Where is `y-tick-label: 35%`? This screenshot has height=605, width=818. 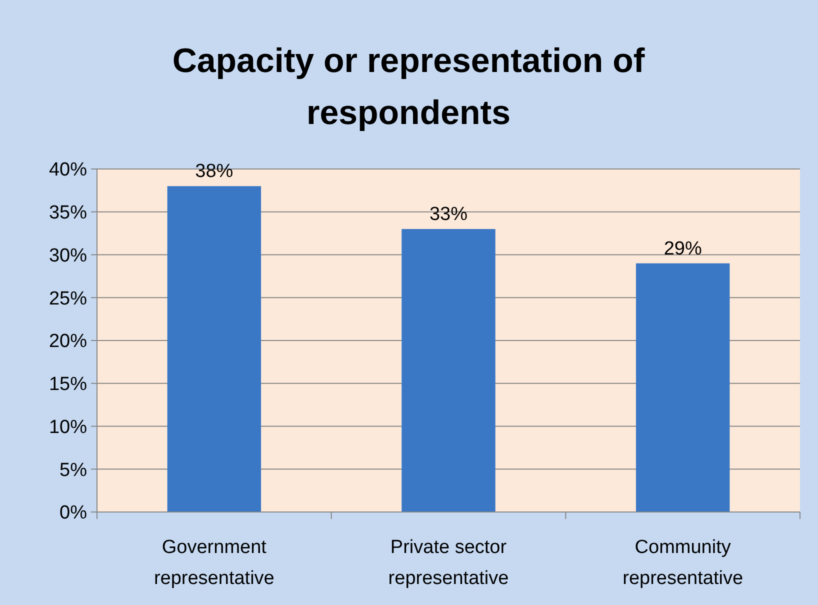 y-tick-label: 35% is located at coordinates (68, 213).